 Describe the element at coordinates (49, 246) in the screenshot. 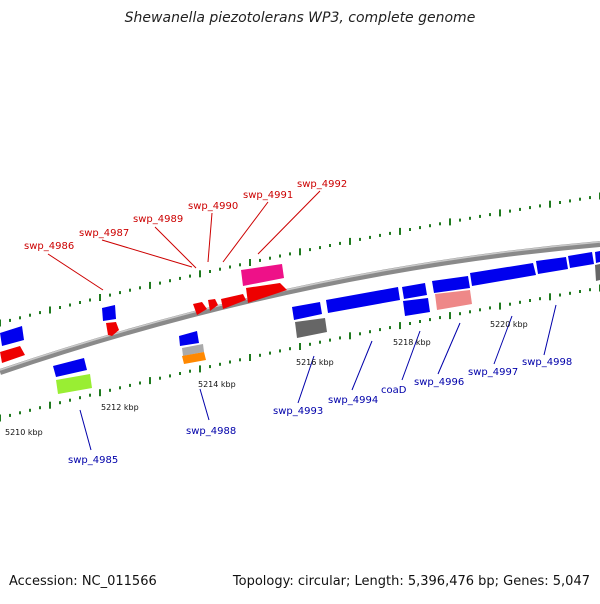

I see `gene-label-swp_4986: swp_4986` at that location.